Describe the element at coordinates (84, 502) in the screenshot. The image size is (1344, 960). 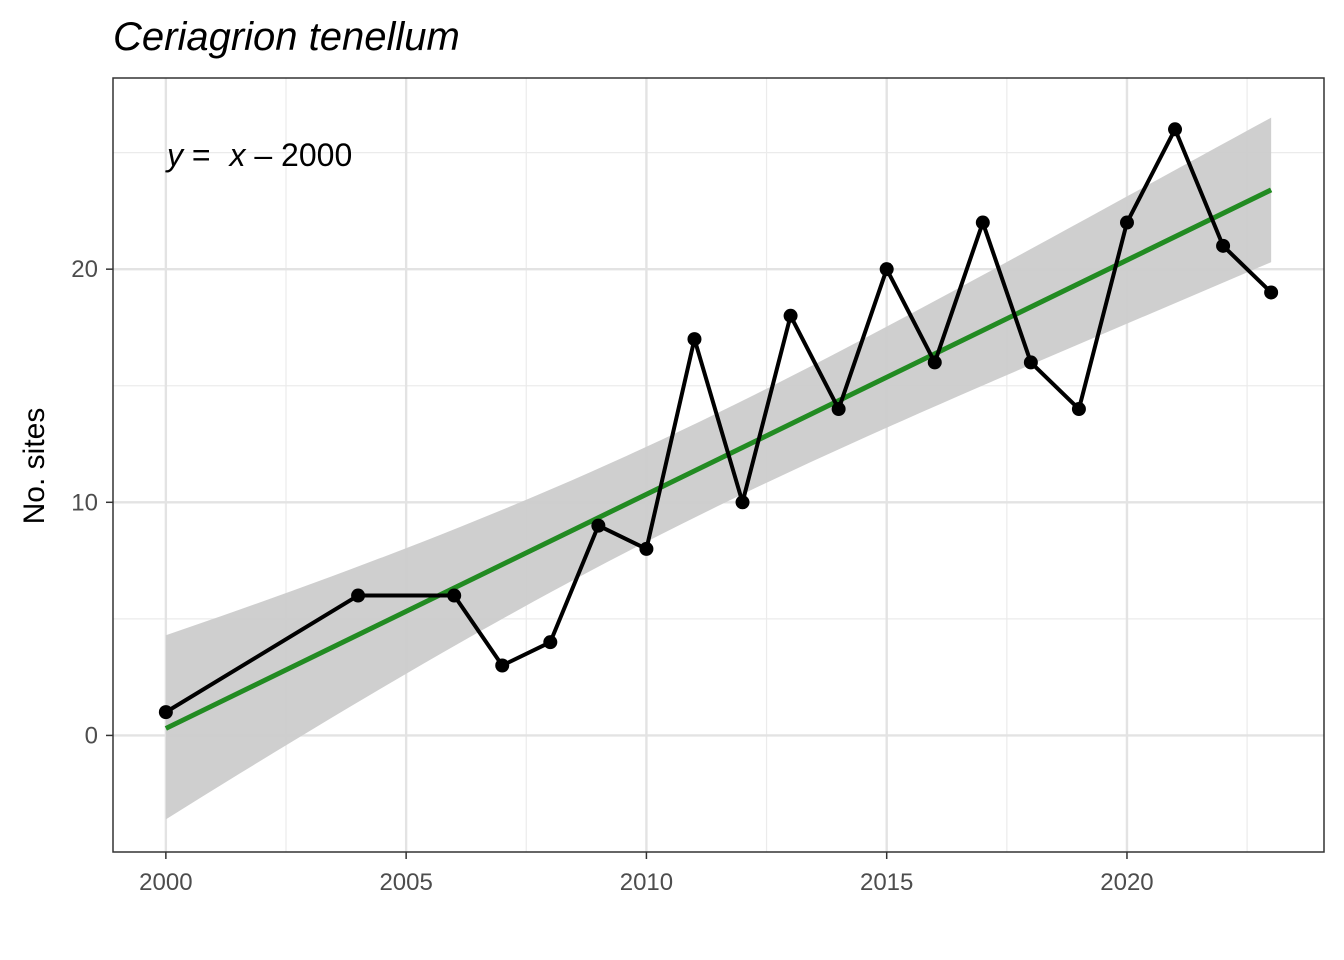
I see `y-tick-label: 10` at that location.